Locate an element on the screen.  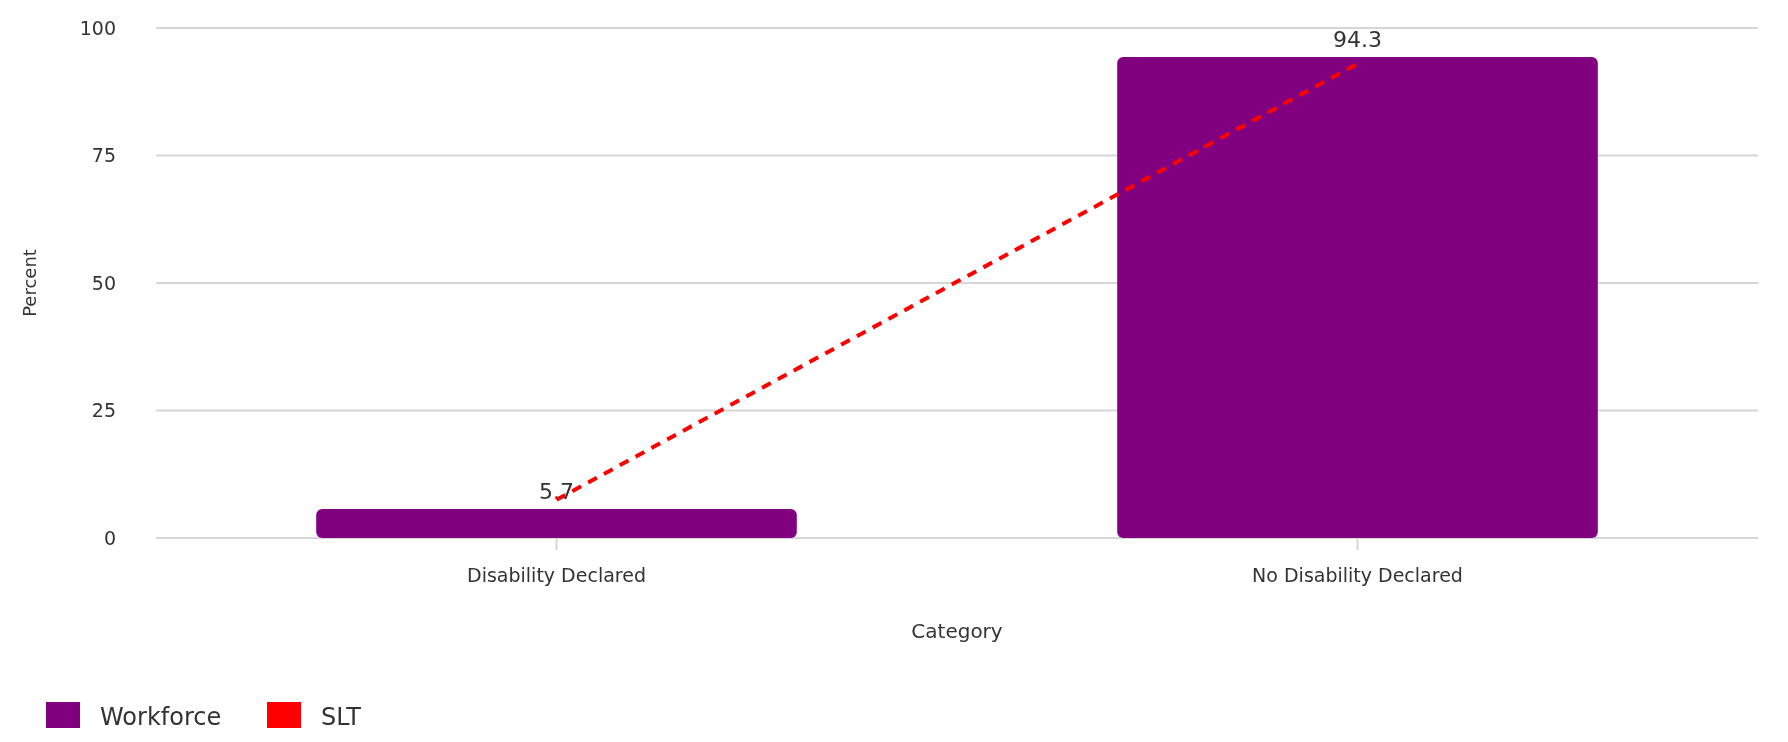
y-tick-label: 100 is located at coordinates (97, 27).